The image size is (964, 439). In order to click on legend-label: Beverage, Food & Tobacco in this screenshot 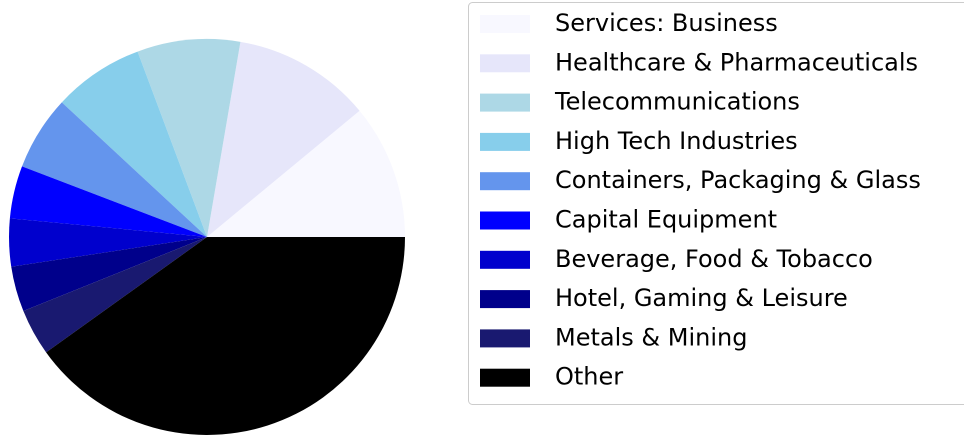, I will do `click(714, 259)`.